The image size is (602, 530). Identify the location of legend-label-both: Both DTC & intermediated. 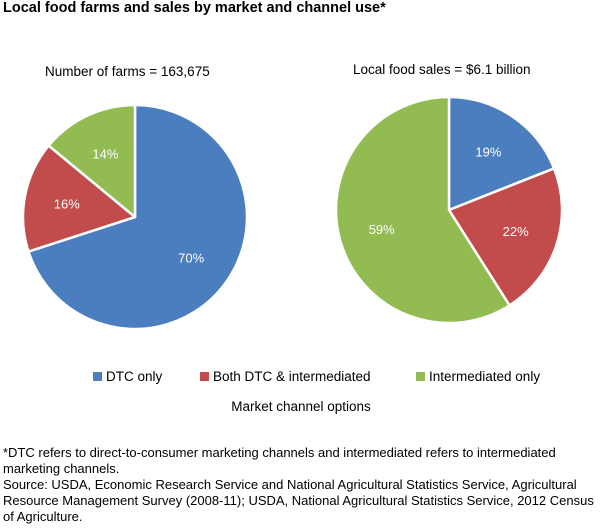
(292, 376).